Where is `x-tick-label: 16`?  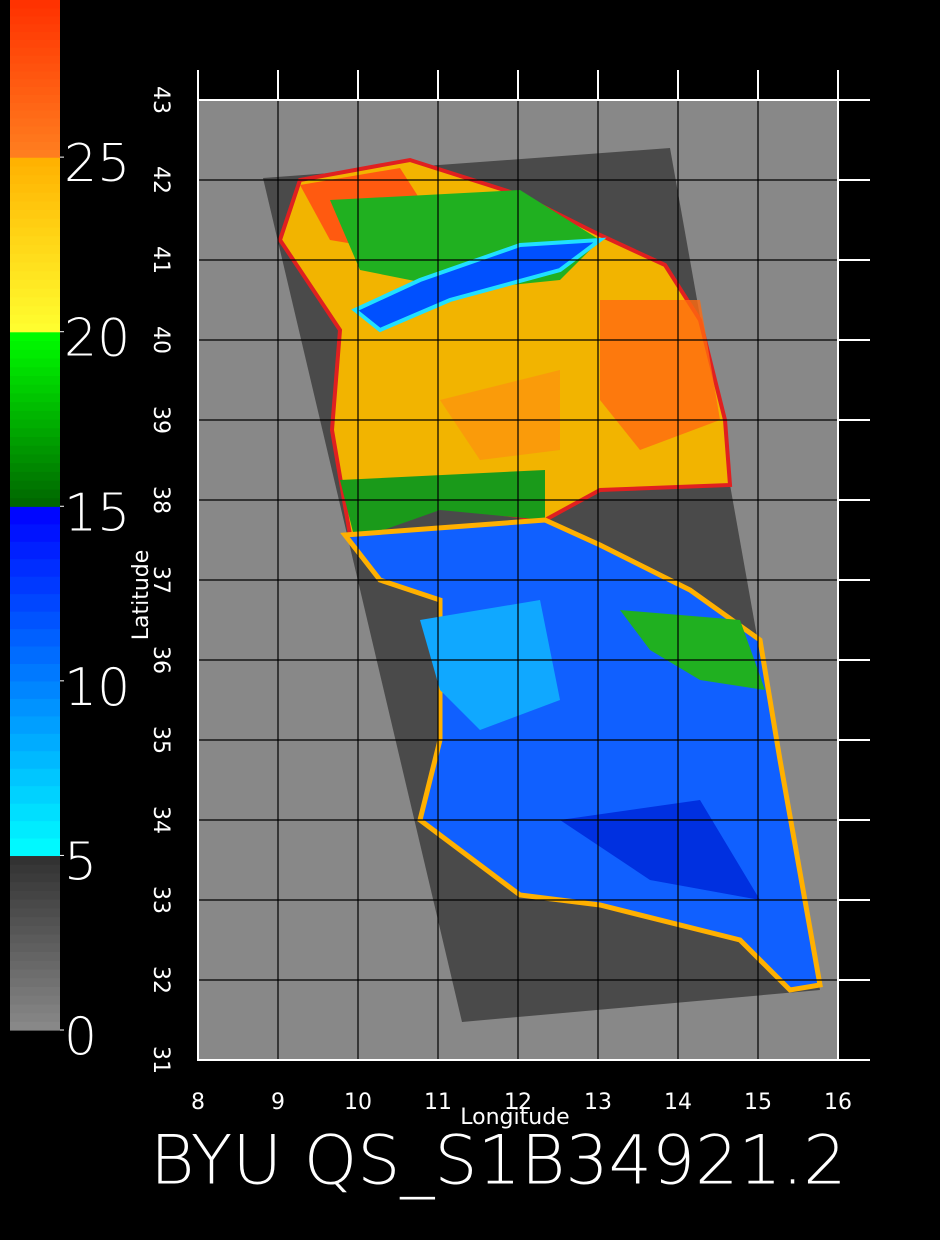
x-tick-label: 16 is located at coordinates (838, 1102).